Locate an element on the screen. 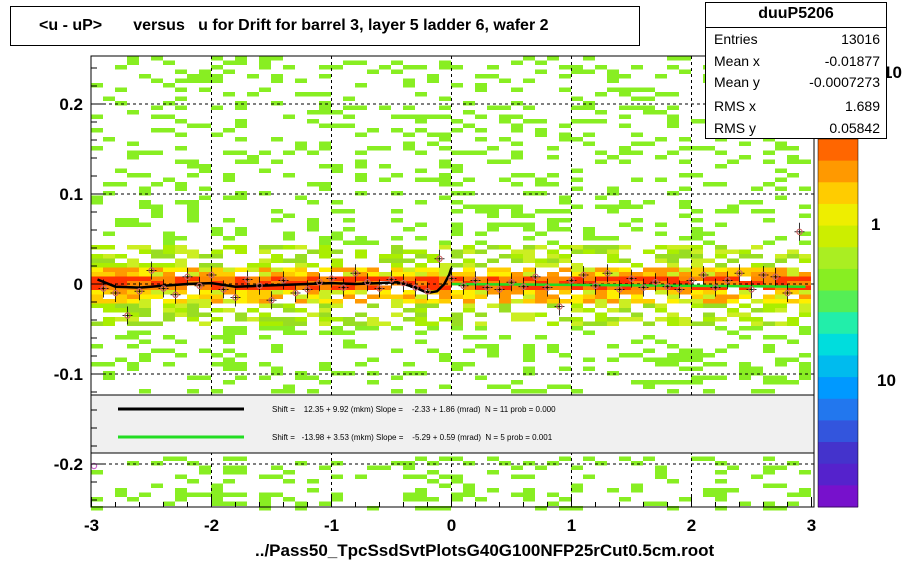 The width and height of the screenshot is (904, 565). fit-legend-box is located at coordinates (452, 424).